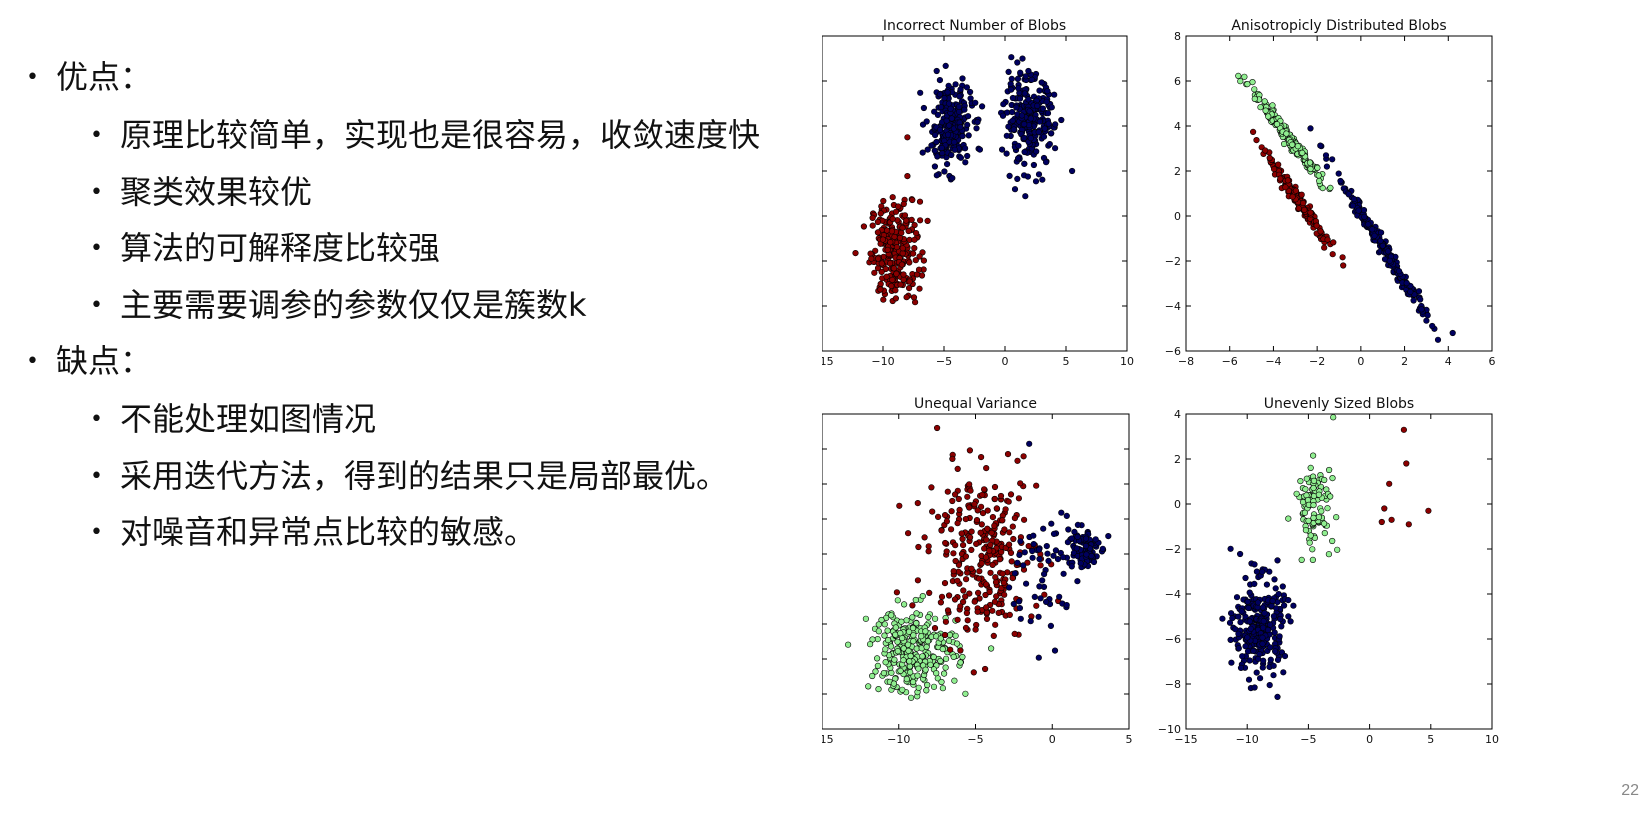 This screenshot has width=1651, height=816. I want to click on chart-title: Unevenly Sized Blobs, so click(1339, 404).